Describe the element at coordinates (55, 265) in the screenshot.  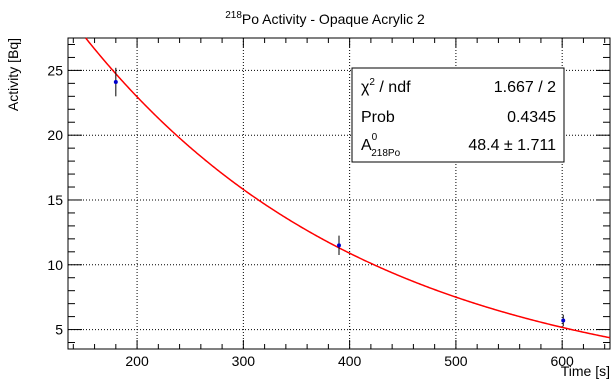
I see `y-tick-label: 10` at that location.